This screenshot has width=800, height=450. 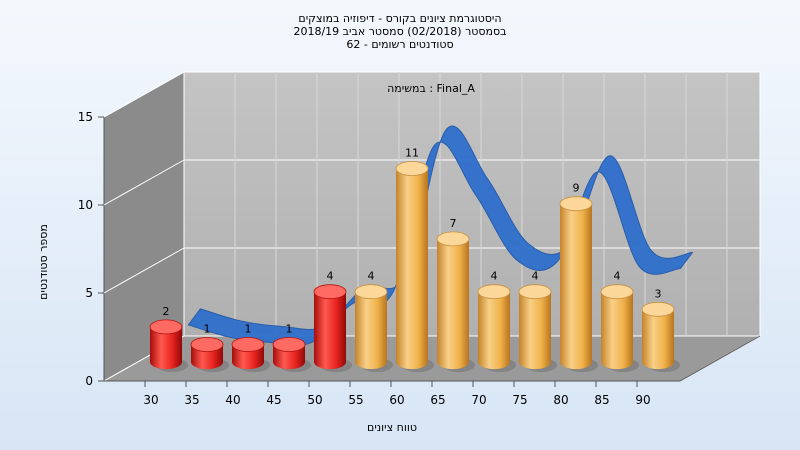 I want to click on y-tick-label: 10, so click(x=85, y=205).